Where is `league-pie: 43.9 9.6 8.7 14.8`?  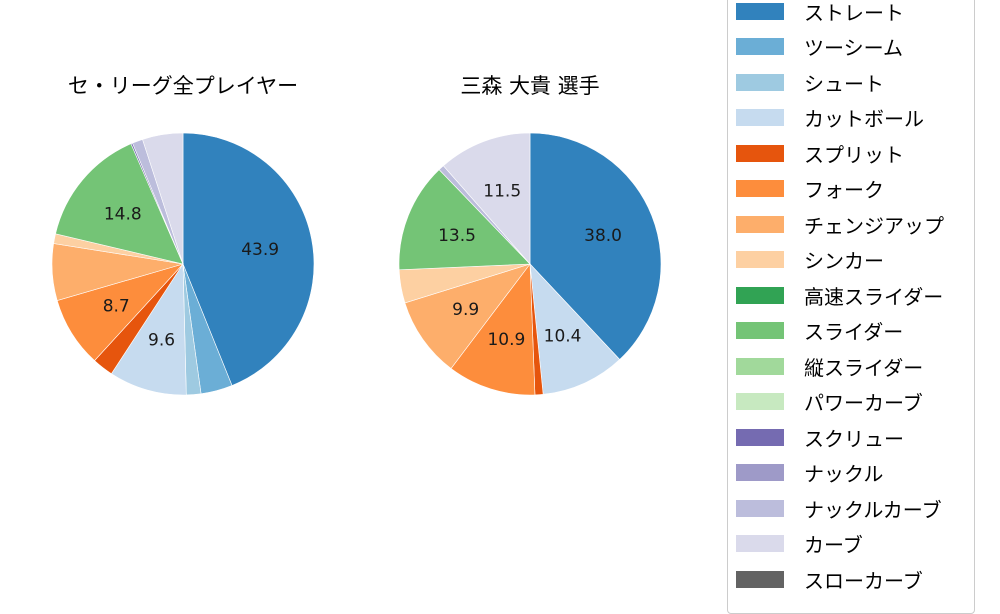
league-pie: 43.9 9.6 8.7 14.8 is located at coordinates (183, 264).